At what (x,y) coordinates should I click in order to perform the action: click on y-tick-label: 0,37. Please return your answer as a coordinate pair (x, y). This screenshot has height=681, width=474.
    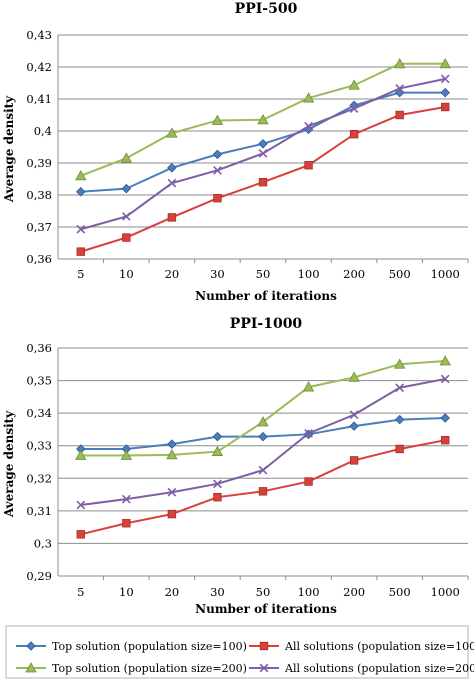
    Looking at the image, I should click on (39, 227).